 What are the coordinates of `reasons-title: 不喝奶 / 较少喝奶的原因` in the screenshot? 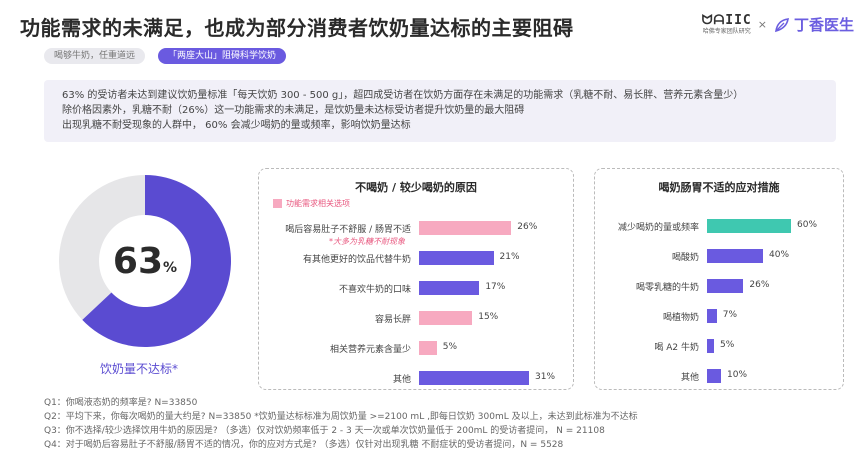 It's located at (416, 187).